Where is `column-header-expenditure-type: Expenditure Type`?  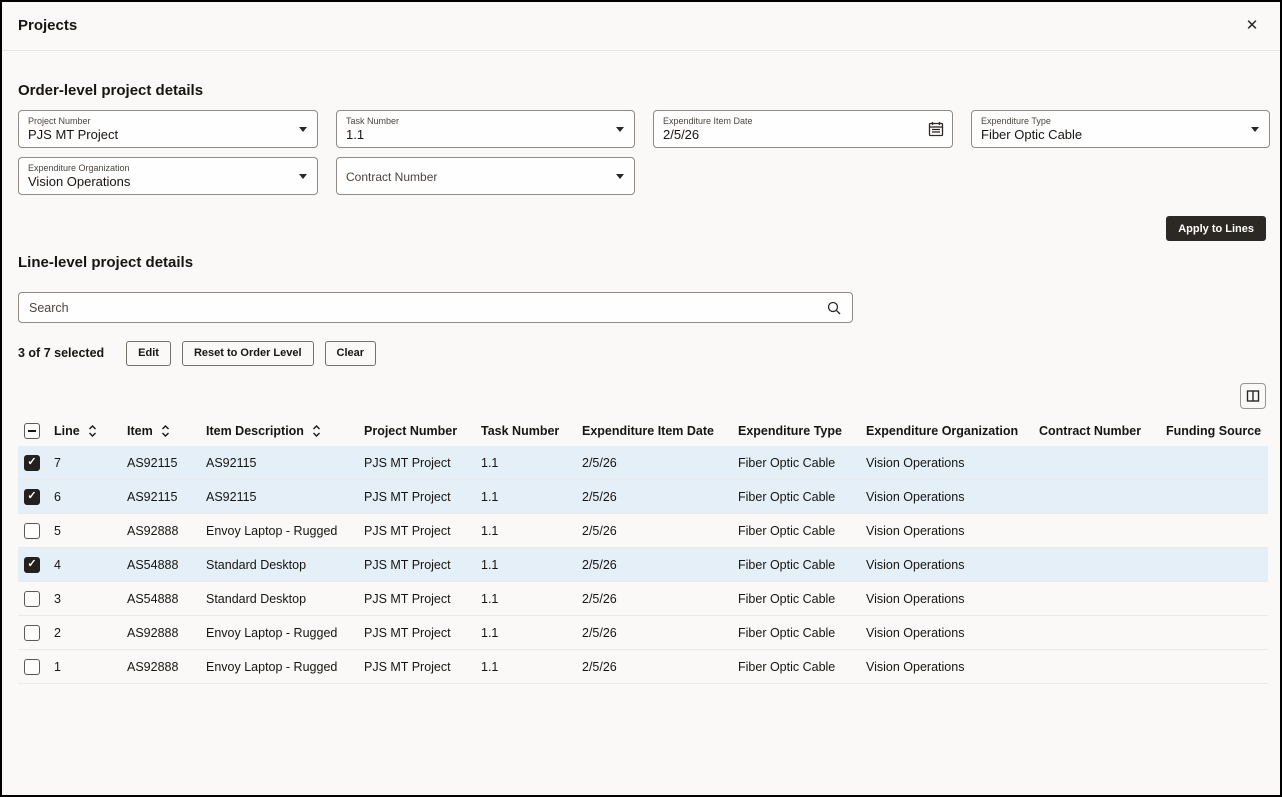 column-header-expenditure-type: Expenditure Type is located at coordinates (790, 430).